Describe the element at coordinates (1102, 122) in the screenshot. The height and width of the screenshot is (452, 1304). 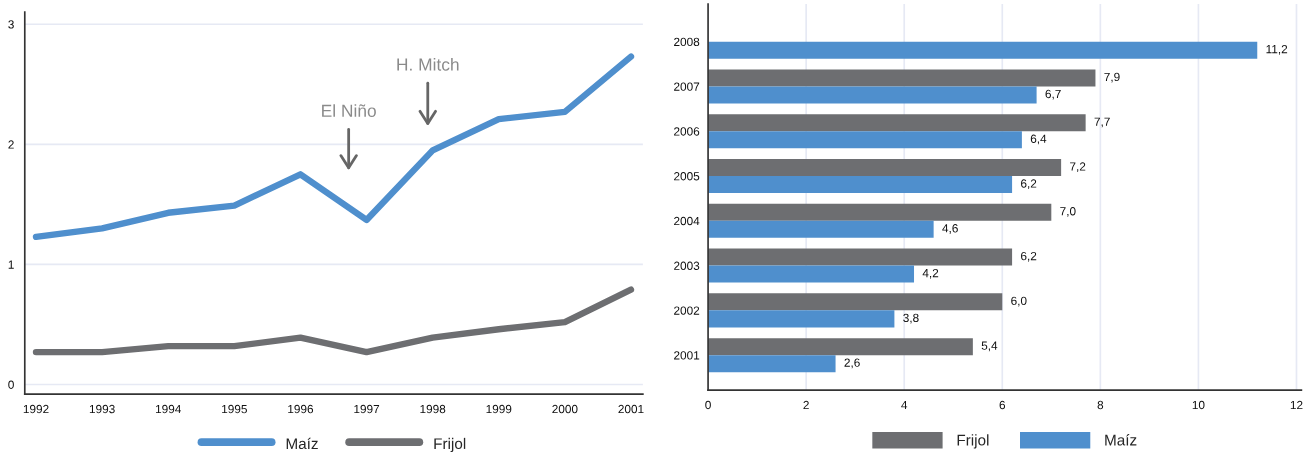
I see `data-label: 7,7` at that location.